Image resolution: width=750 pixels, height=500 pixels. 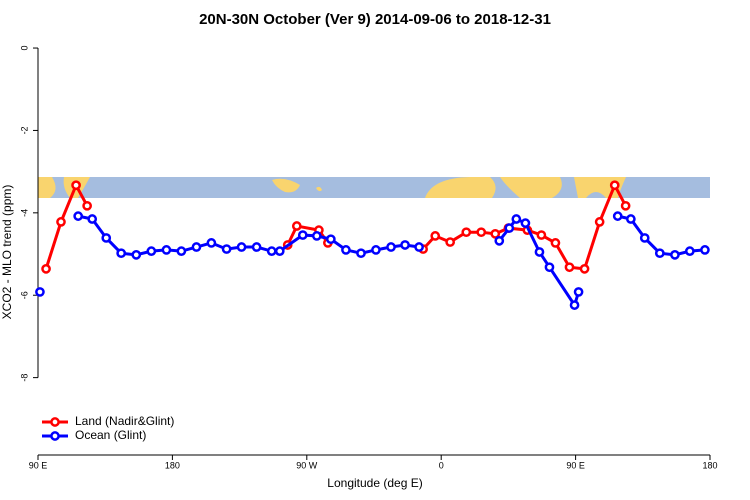 What do you see at coordinates (441, 465) in the screenshot?
I see `x-tick-label: 0` at bounding box center [441, 465].